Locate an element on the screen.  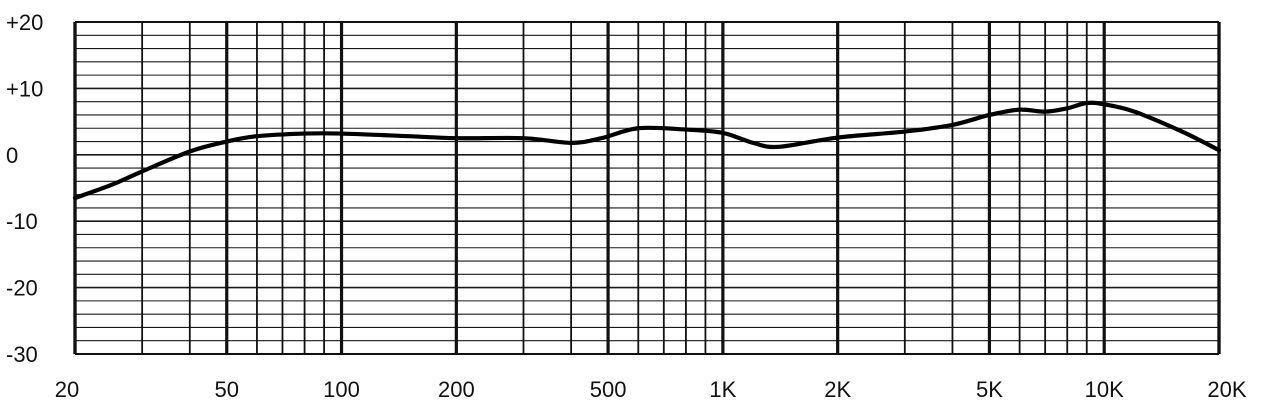
x-tick-label: 50 is located at coordinates (227, 389).